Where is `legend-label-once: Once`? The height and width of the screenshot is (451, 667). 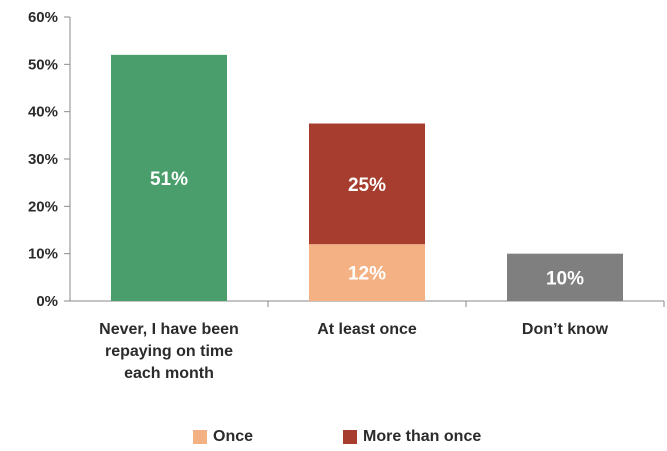 legend-label-once: Once is located at coordinates (233, 436).